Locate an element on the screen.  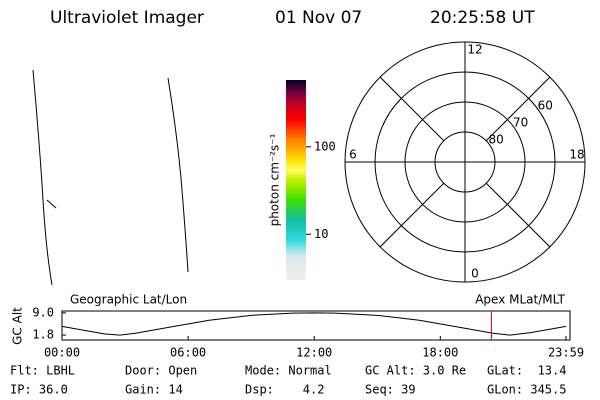
x-tick-label: 18:00 is located at coordinates (440, 353).